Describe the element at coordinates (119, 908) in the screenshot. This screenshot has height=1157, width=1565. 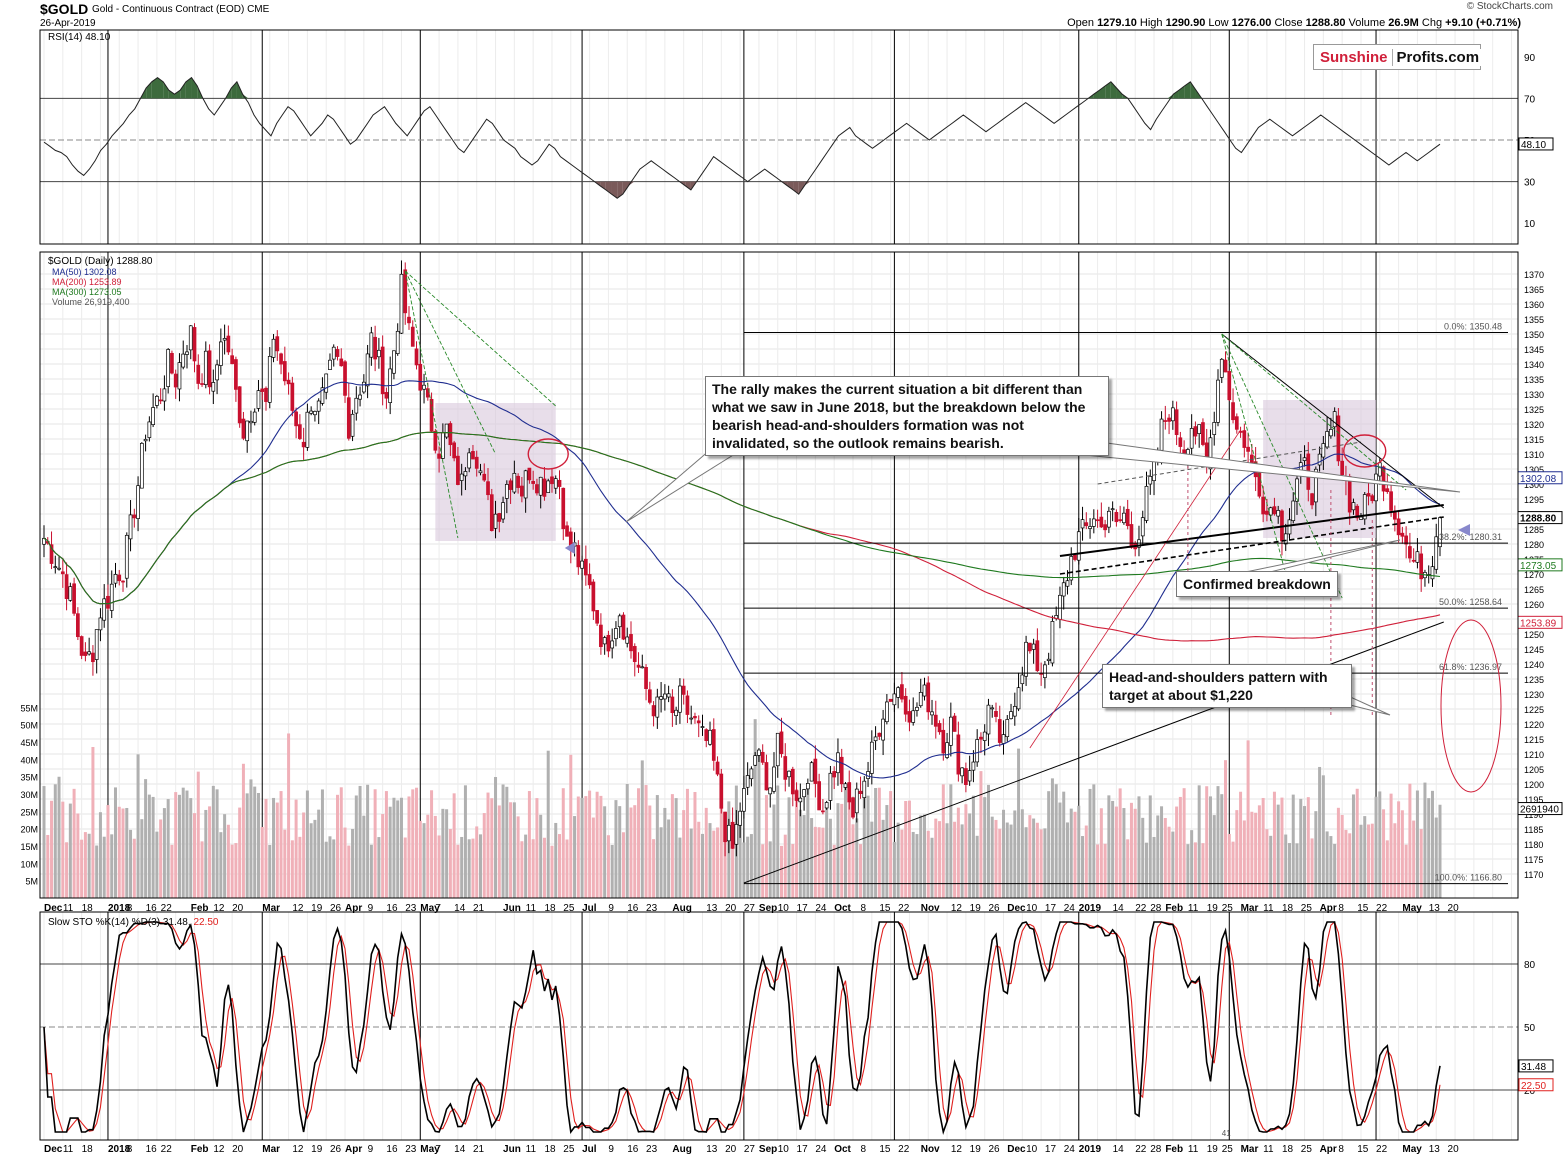
I see `x-tick-label: 2018` at that location.